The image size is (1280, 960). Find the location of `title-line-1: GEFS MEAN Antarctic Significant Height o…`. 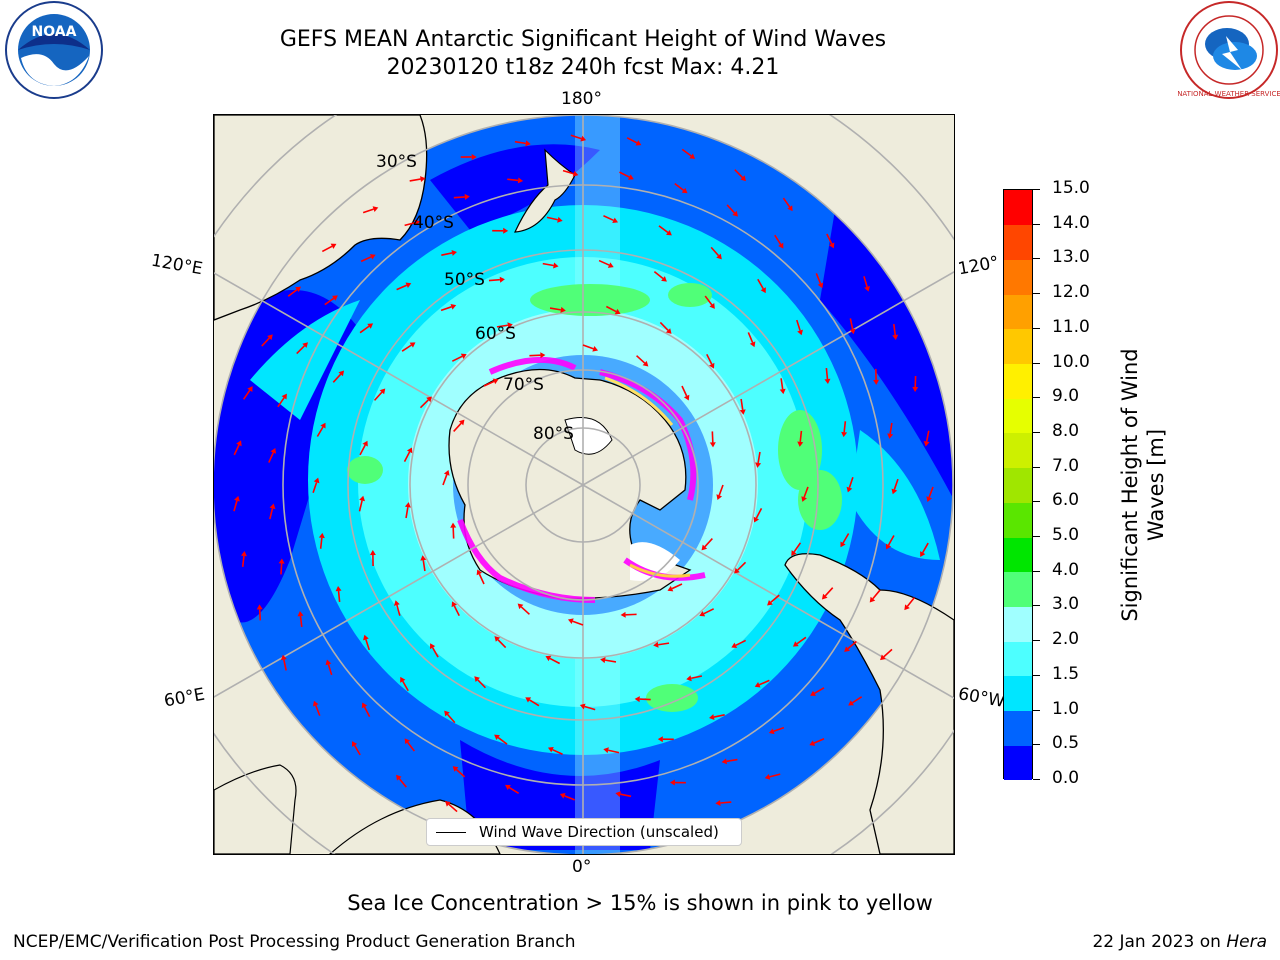

title-line-1: GEFS MEAN Antarctic Significant Height o… is located at coordinates (583, 39).